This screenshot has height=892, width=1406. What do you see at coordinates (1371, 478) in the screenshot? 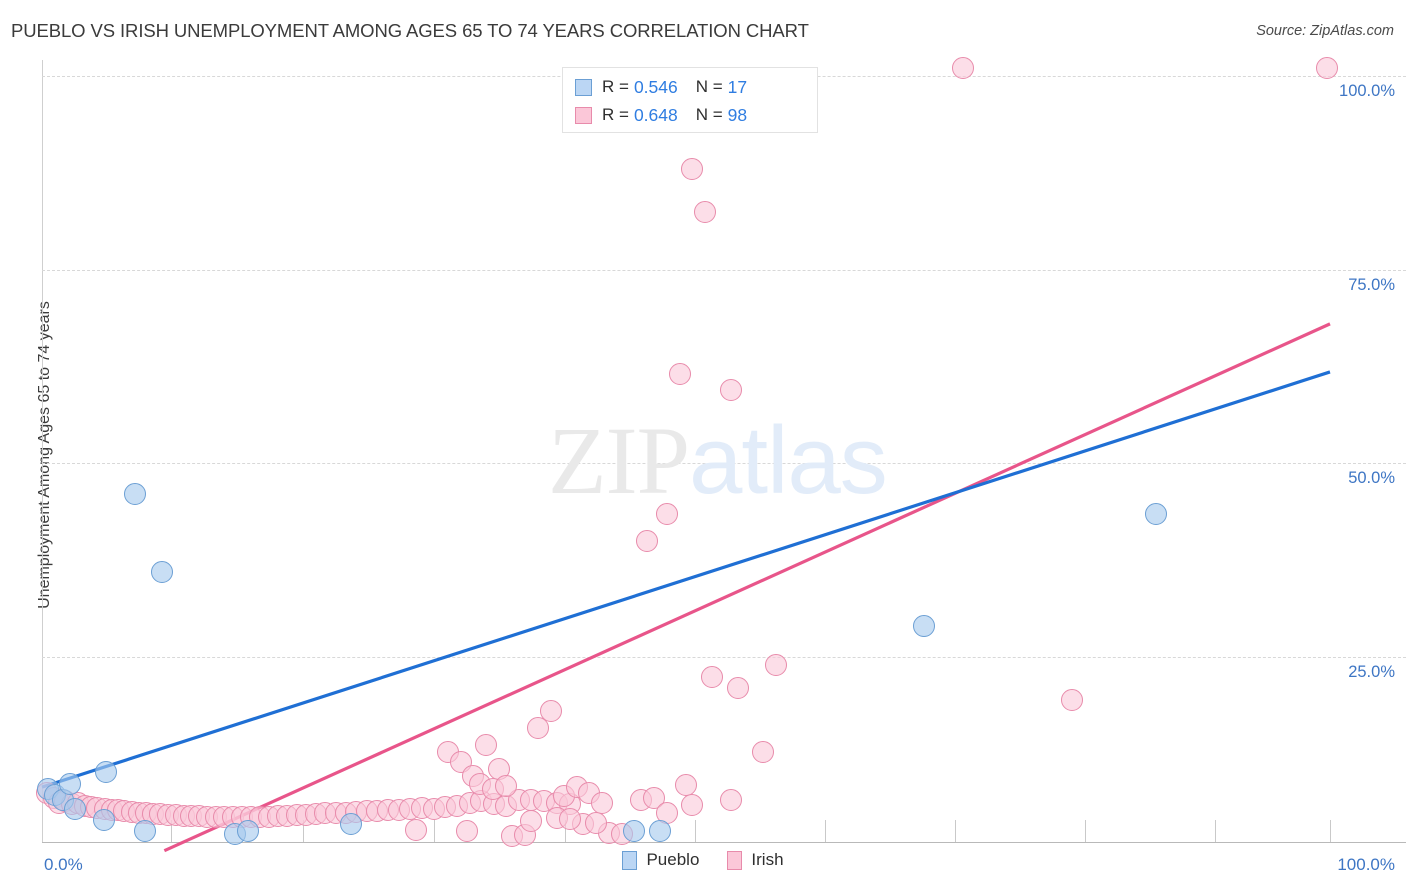
I see `y-tick-label: 50.0%` at bounding box center [1371, 478].